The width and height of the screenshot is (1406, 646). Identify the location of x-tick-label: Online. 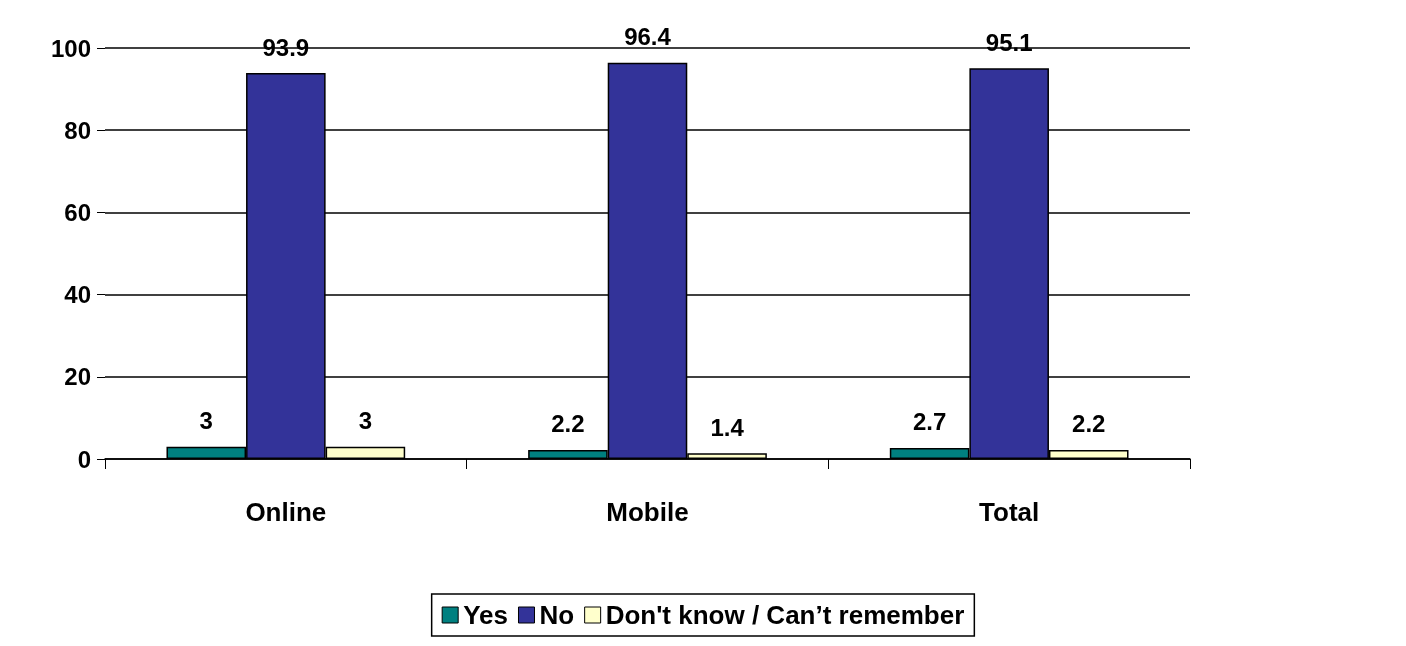
(286, 512).